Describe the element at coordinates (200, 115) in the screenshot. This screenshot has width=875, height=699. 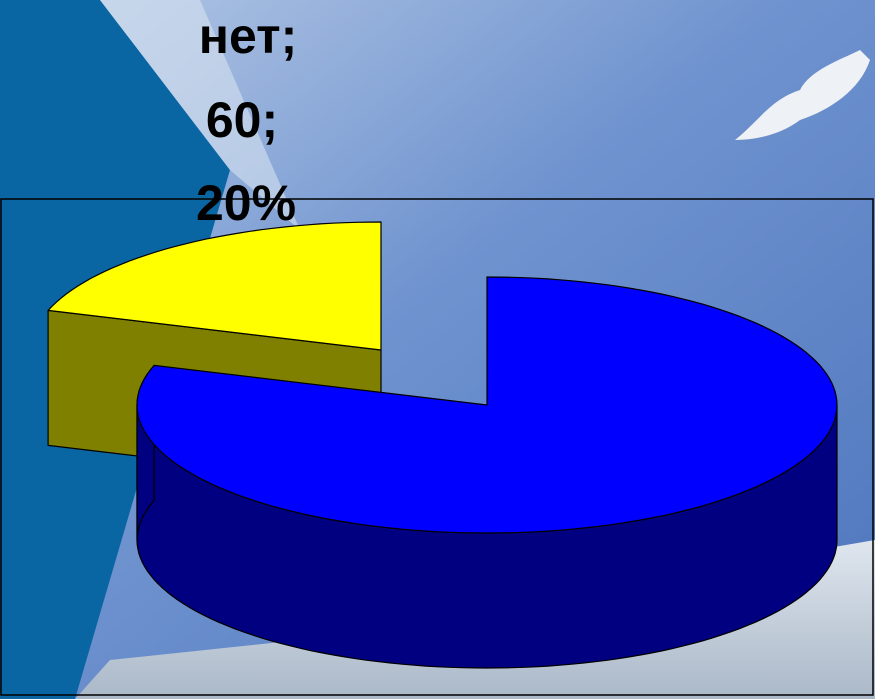
I see `light-ray` at that location.